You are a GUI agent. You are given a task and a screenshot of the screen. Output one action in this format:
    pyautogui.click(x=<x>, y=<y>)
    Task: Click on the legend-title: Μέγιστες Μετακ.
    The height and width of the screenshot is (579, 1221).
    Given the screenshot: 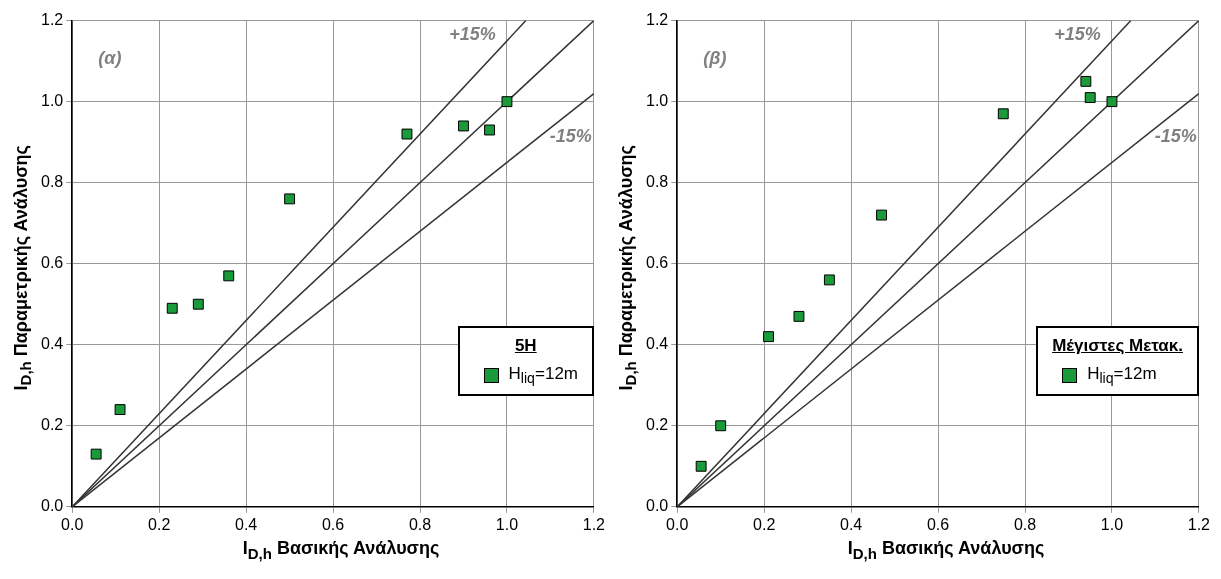 What is the action you would take?
    pyautogui.click(x=1117, y=346)
    